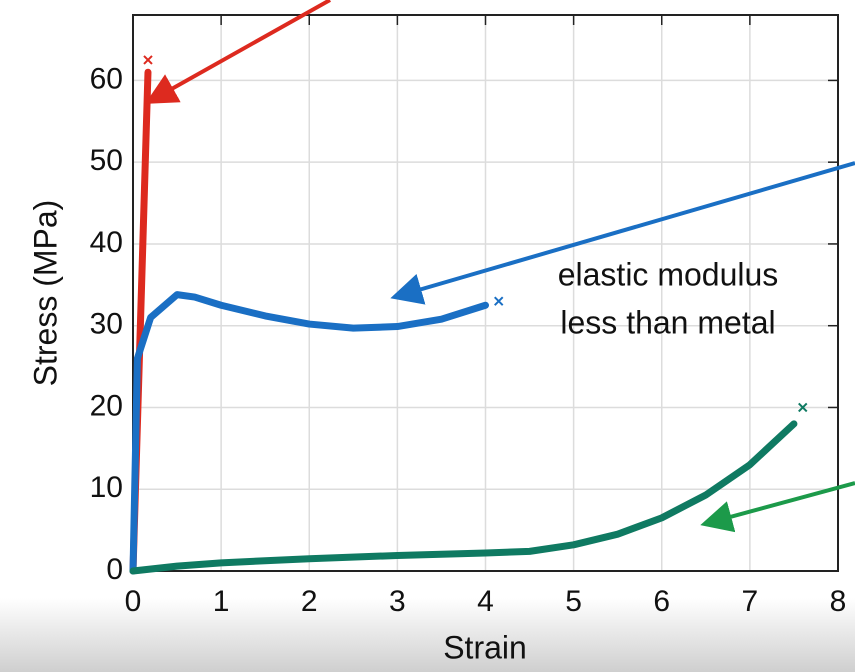  I want to click on y-tick-label: 10, so click(106, 487).